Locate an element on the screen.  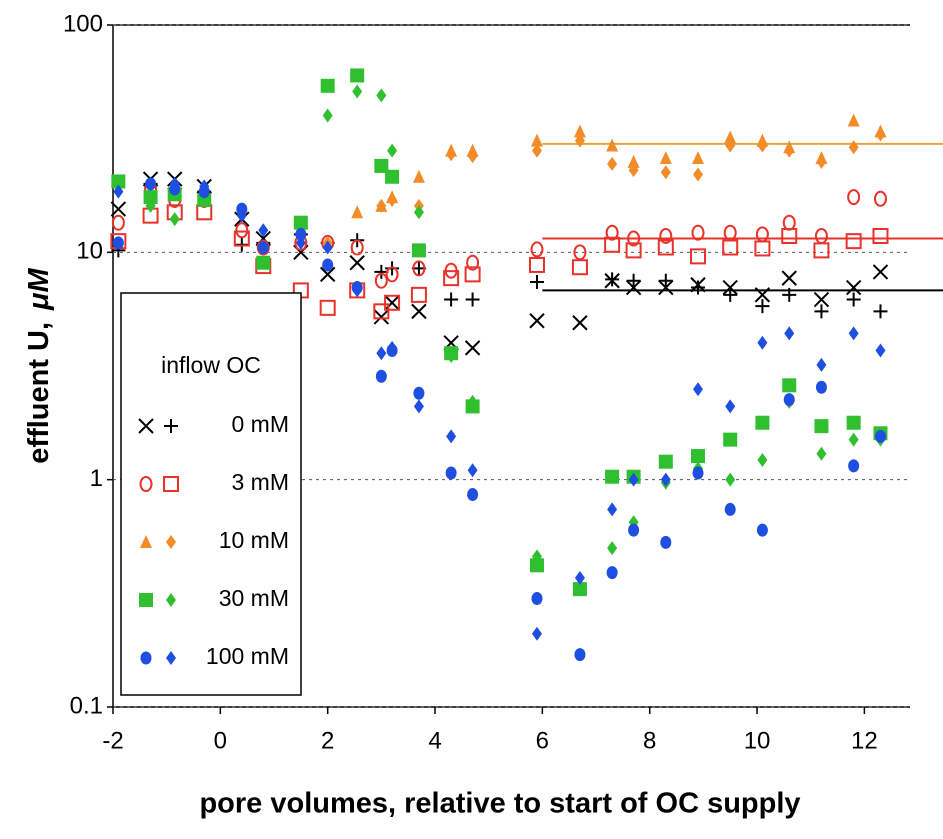
legend-label: 3 mM is located at coordinates (261, 482).